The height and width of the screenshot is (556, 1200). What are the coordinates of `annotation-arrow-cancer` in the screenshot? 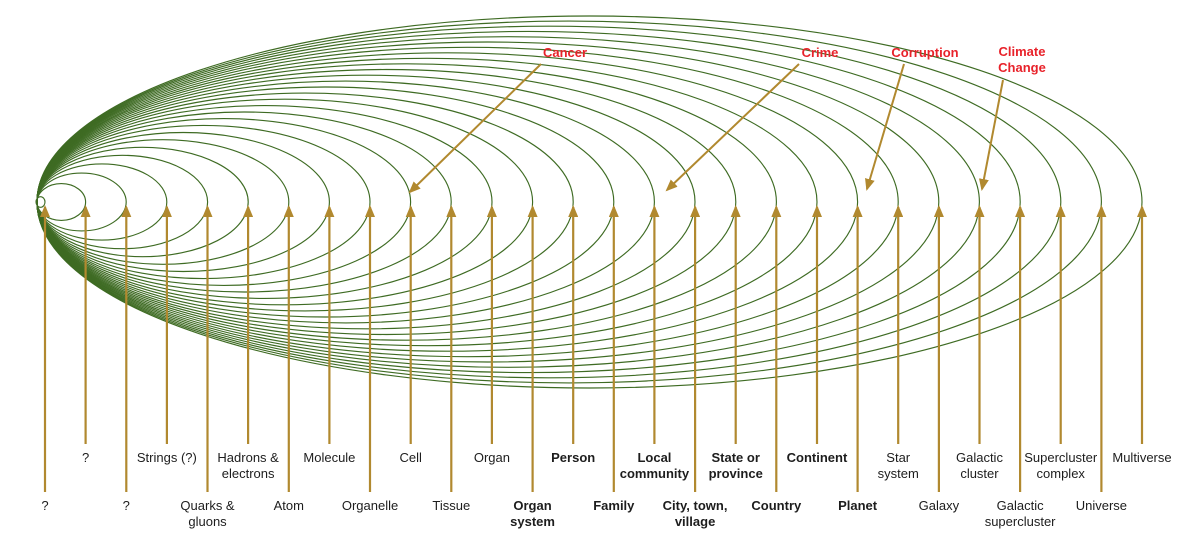 It's located at (475, 128).